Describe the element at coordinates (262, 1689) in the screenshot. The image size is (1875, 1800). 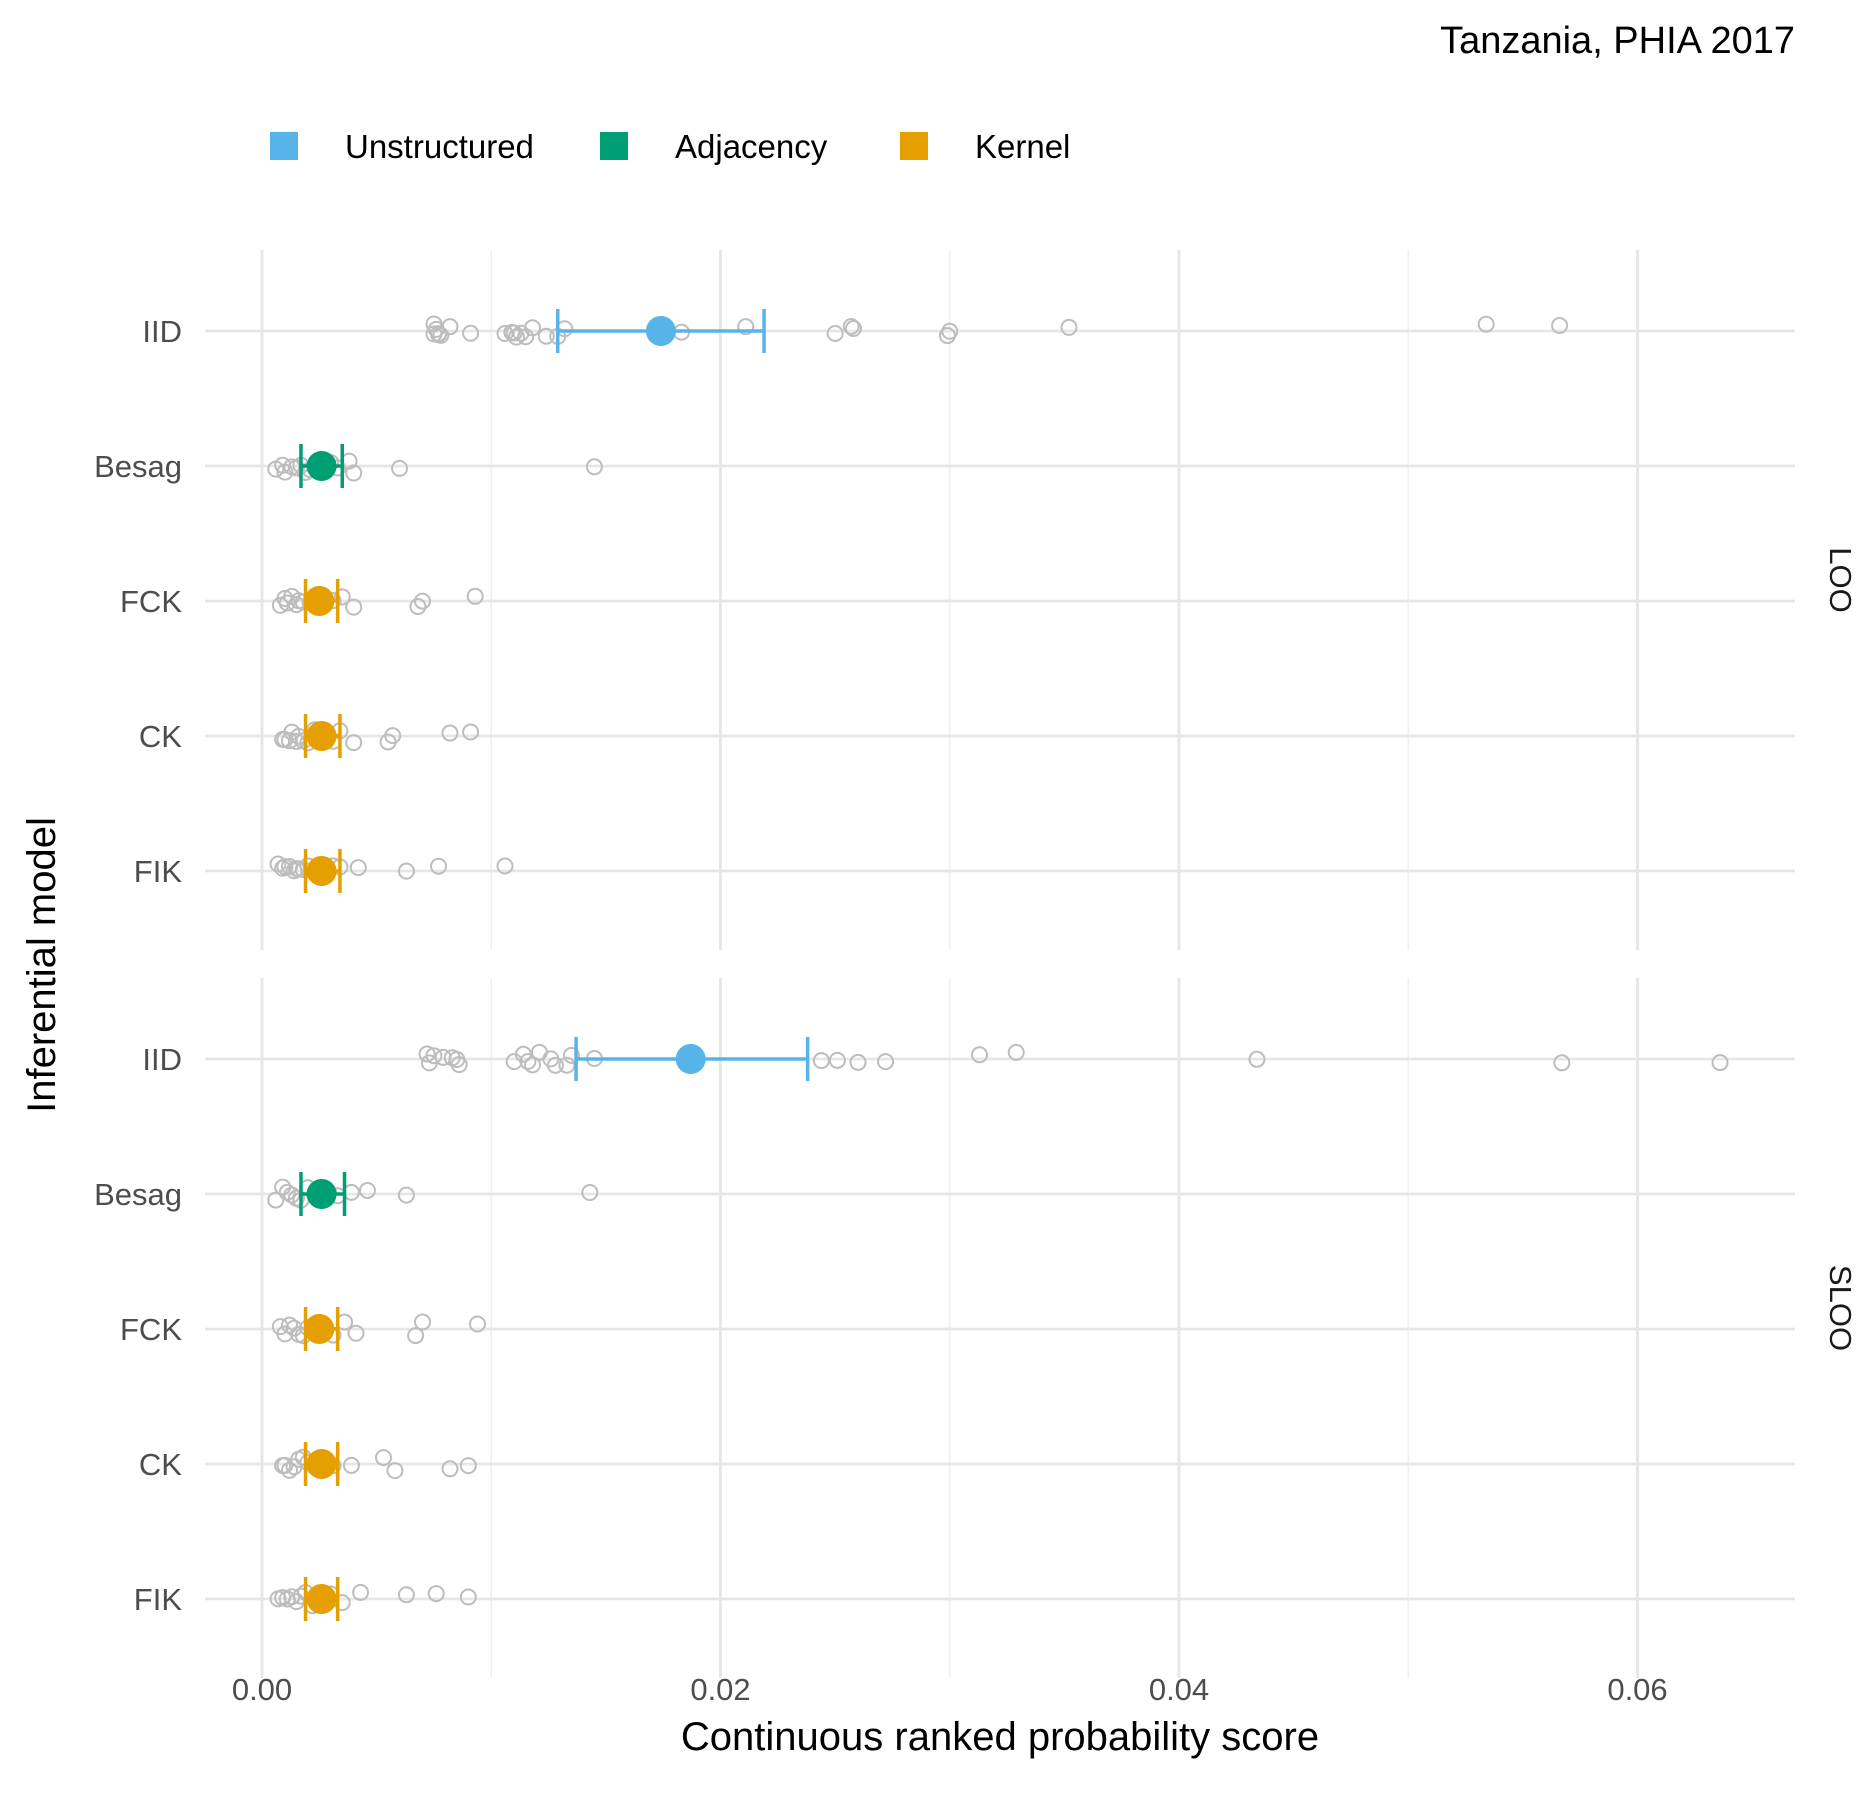
I see `x-tick-label: 0.00` at that location.